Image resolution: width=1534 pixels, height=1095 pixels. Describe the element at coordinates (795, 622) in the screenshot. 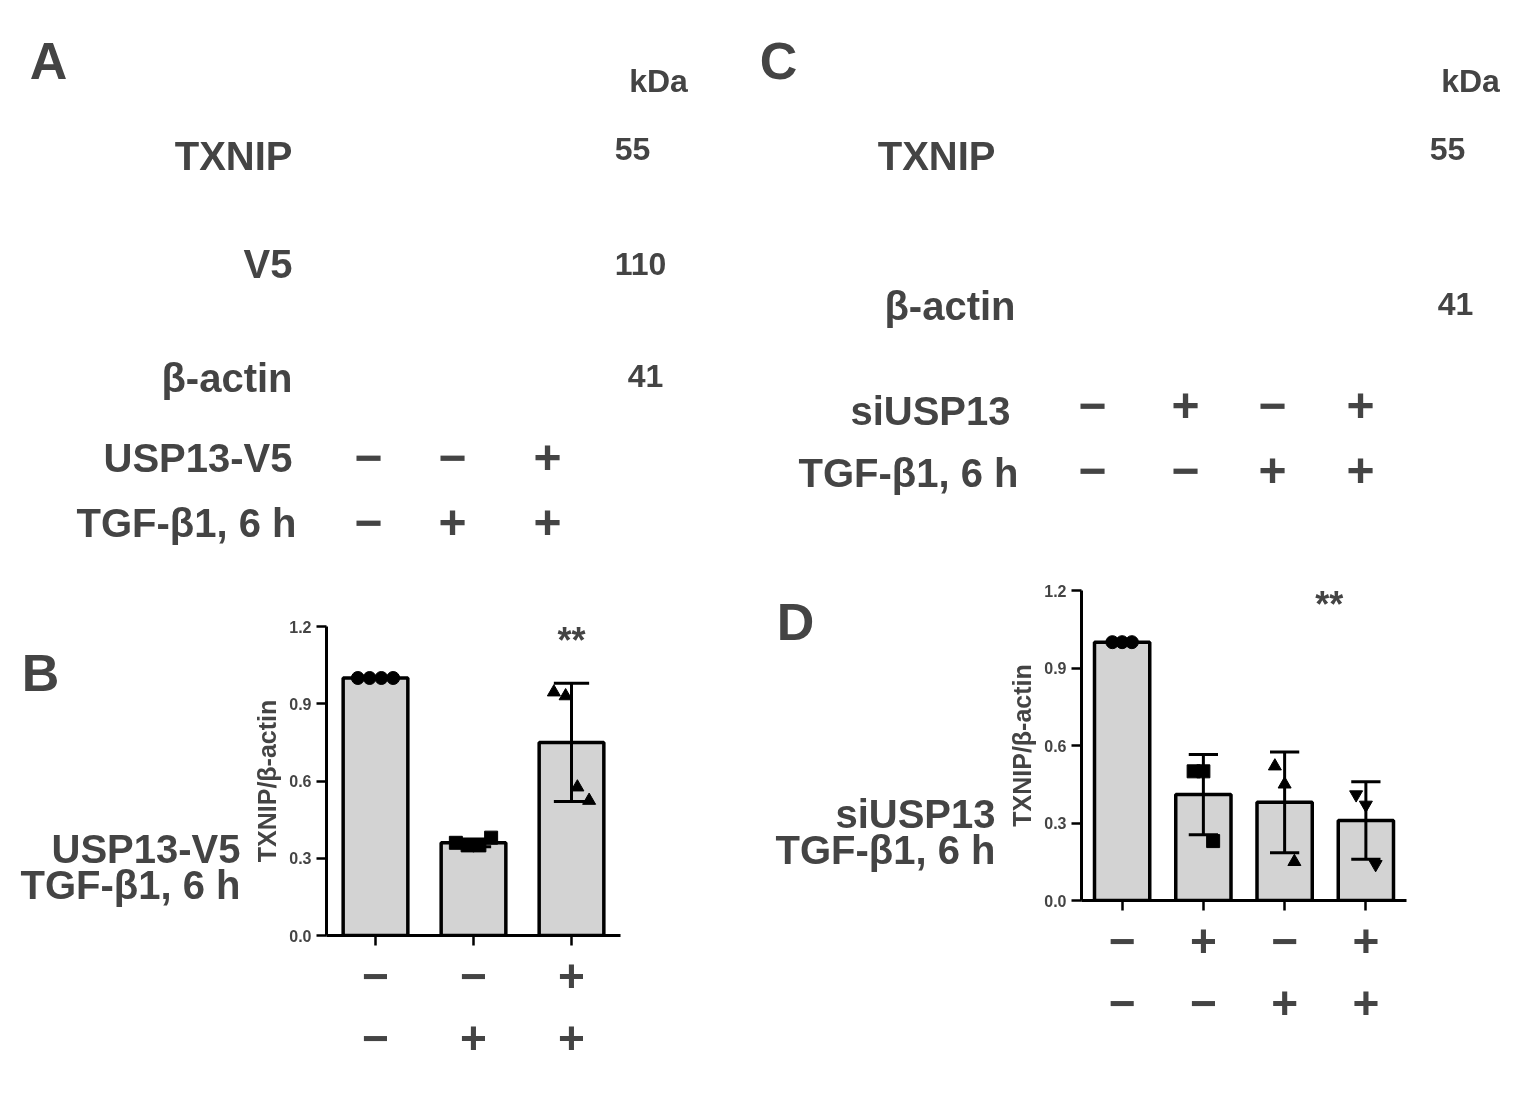

I see `chart-title: D` at that location.